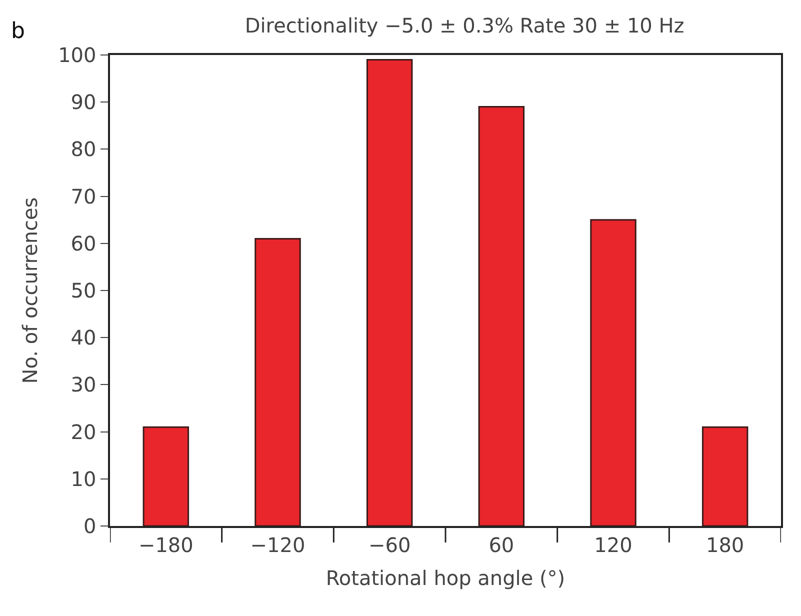  I want to click on y-tick-label: 80, so click(83, 149).